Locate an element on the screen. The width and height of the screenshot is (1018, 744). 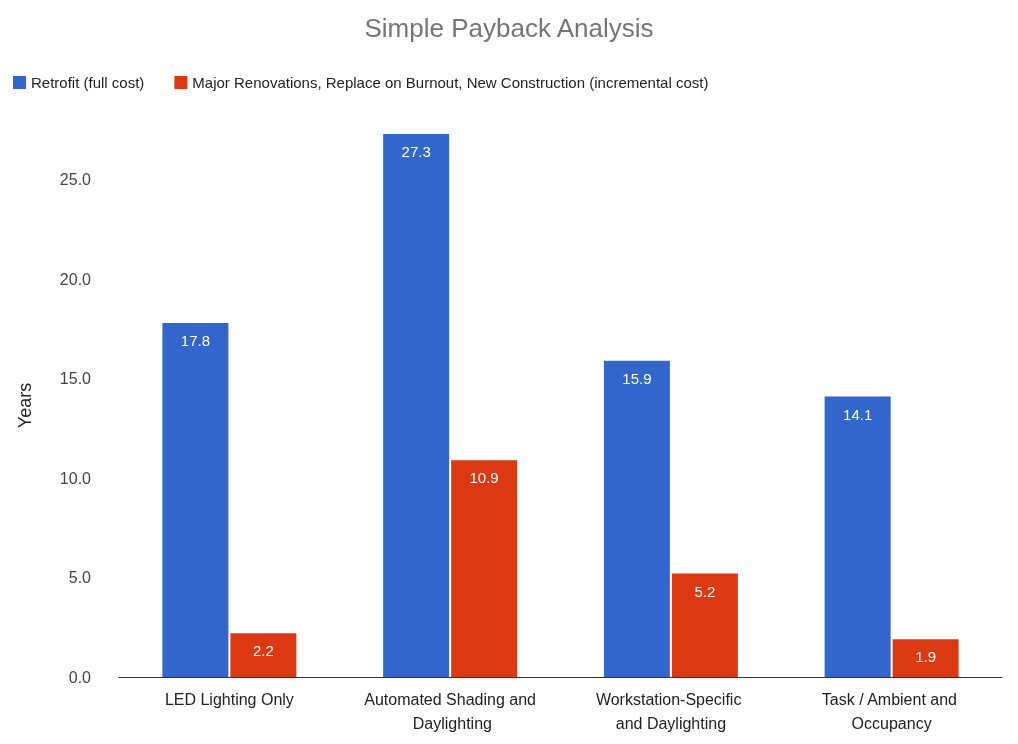
chart-title: Simple Payback Analysis is located at coordinates (509, 28).